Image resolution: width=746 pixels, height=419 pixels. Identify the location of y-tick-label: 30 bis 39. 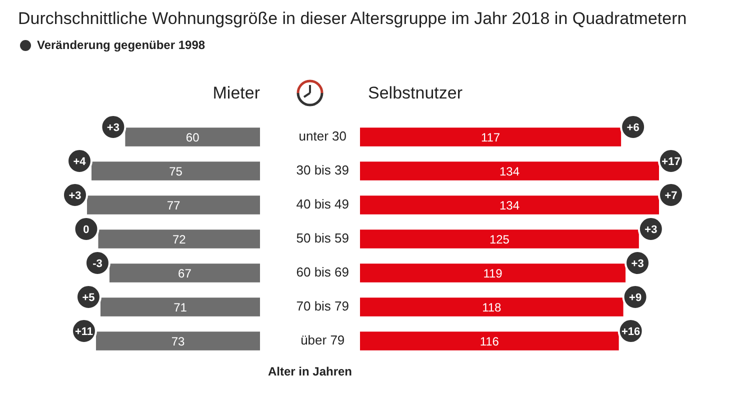
(322, 170).